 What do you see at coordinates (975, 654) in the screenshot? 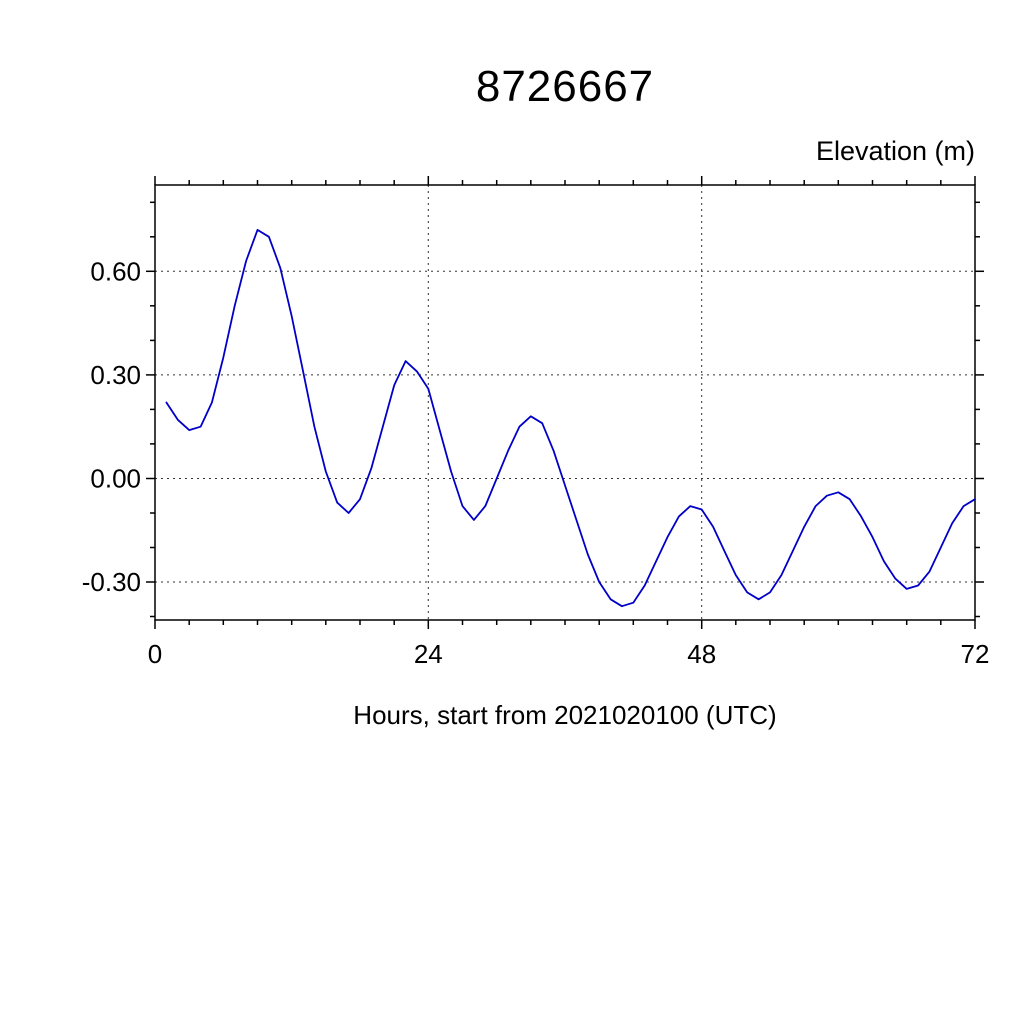
I see `x-tick-label: 72` at bounding box center [975, 654].